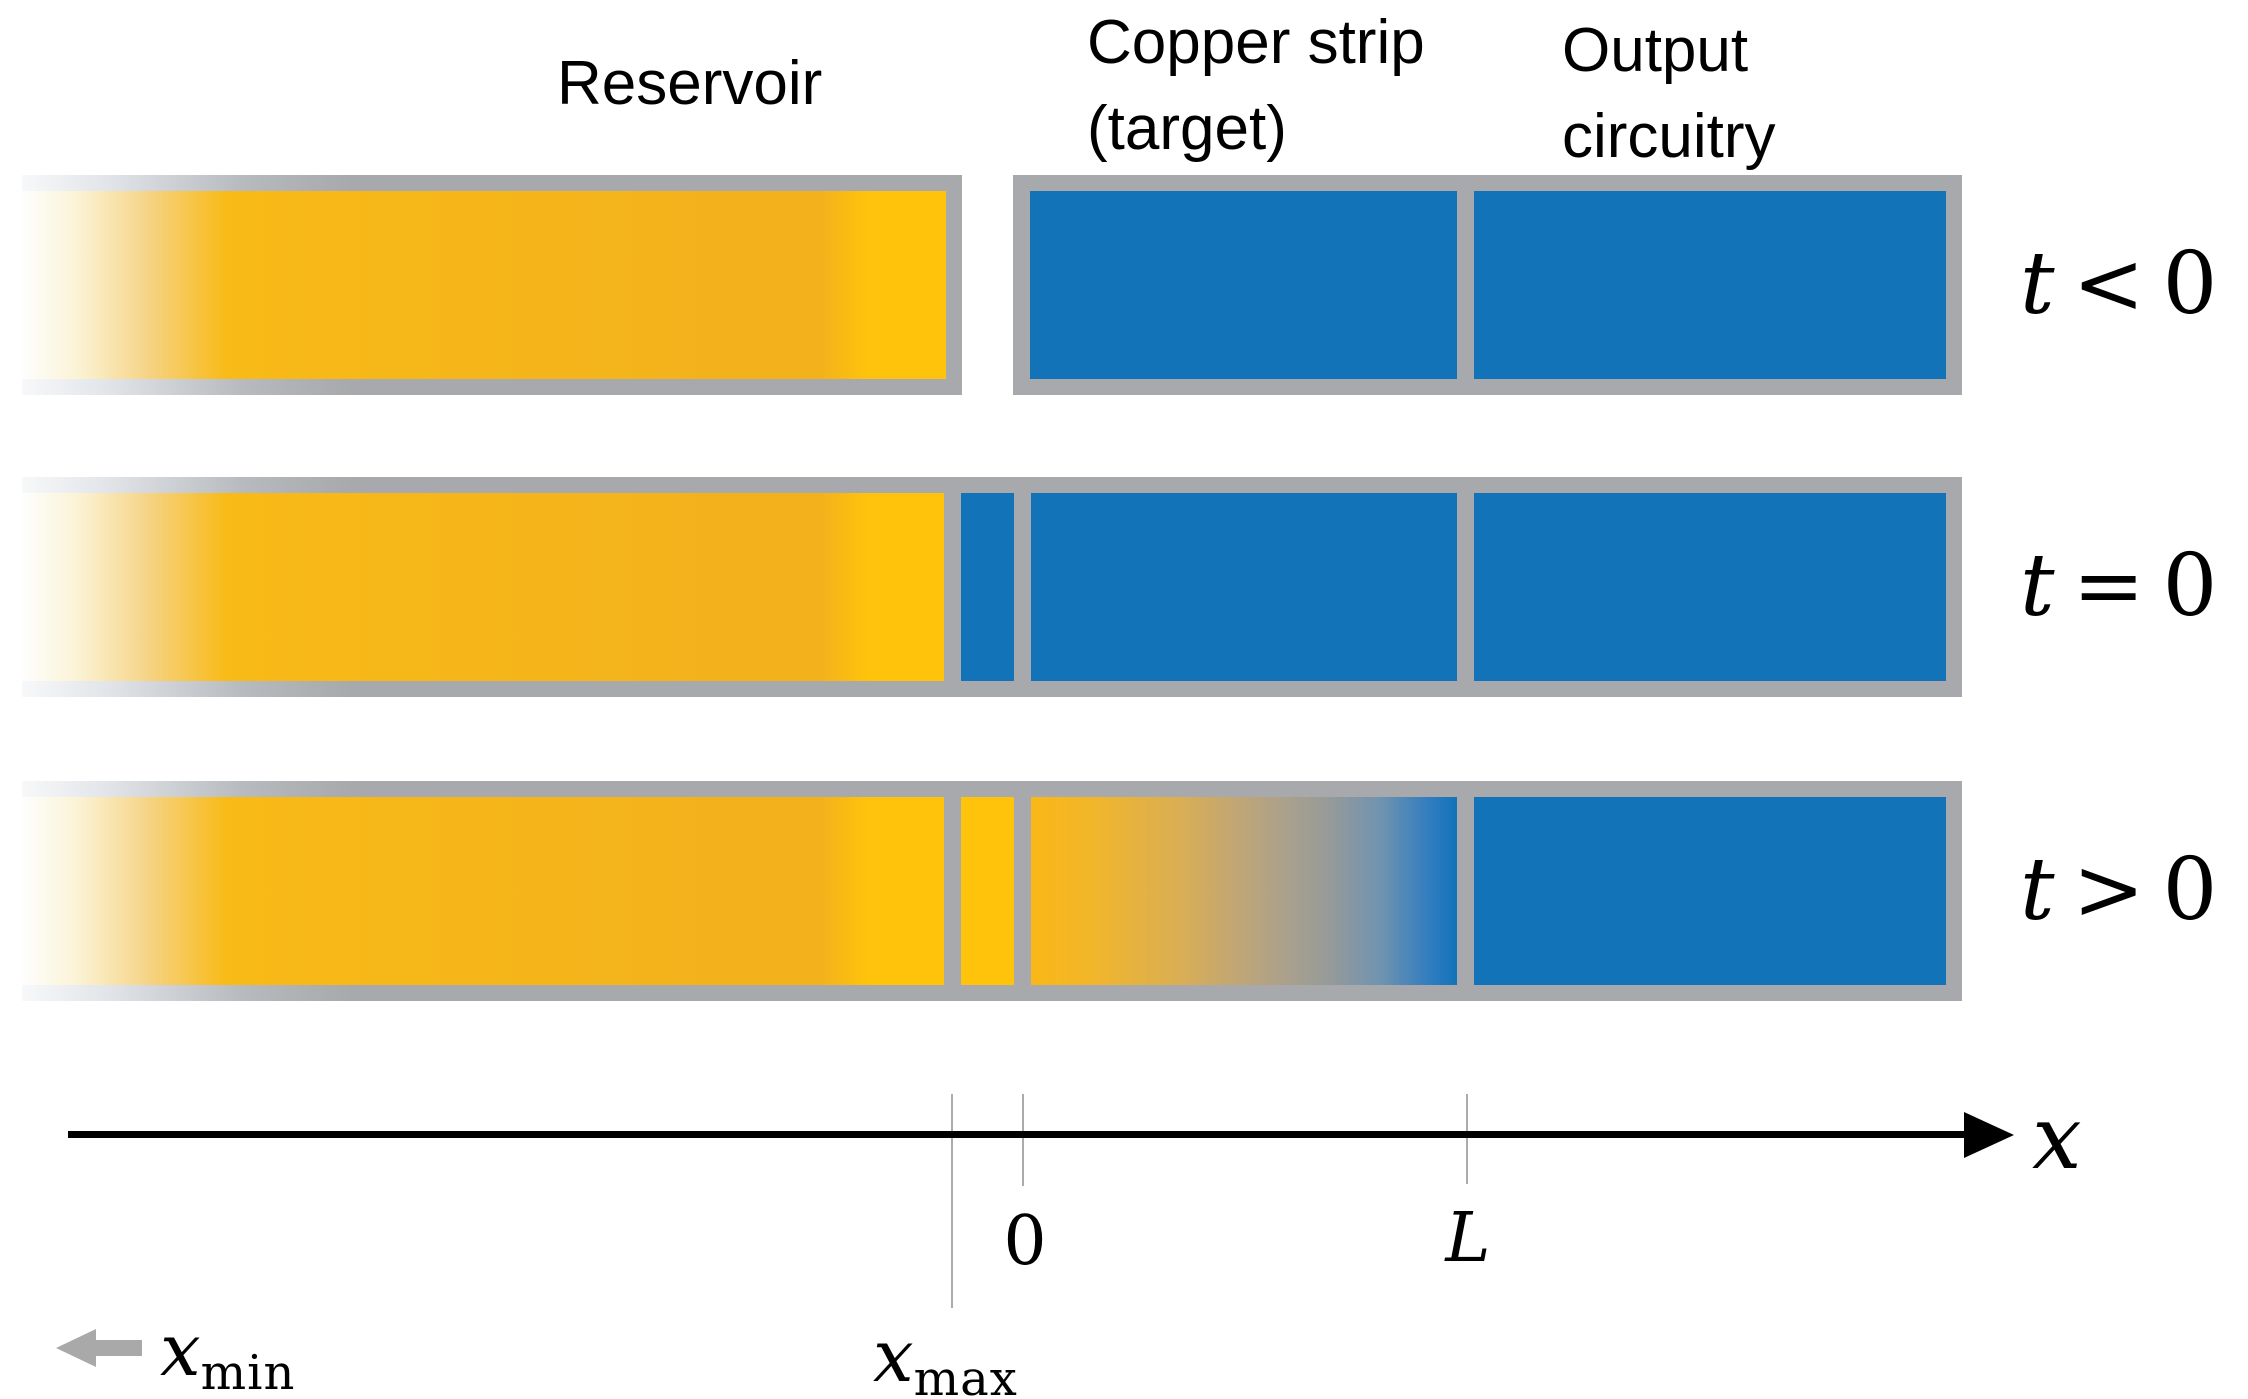 The image size is (2248, 1399). Describe the element at coordinates (1989, 1135) in the screenshot. I see `x-axis-arrowhead-icon` at that location.